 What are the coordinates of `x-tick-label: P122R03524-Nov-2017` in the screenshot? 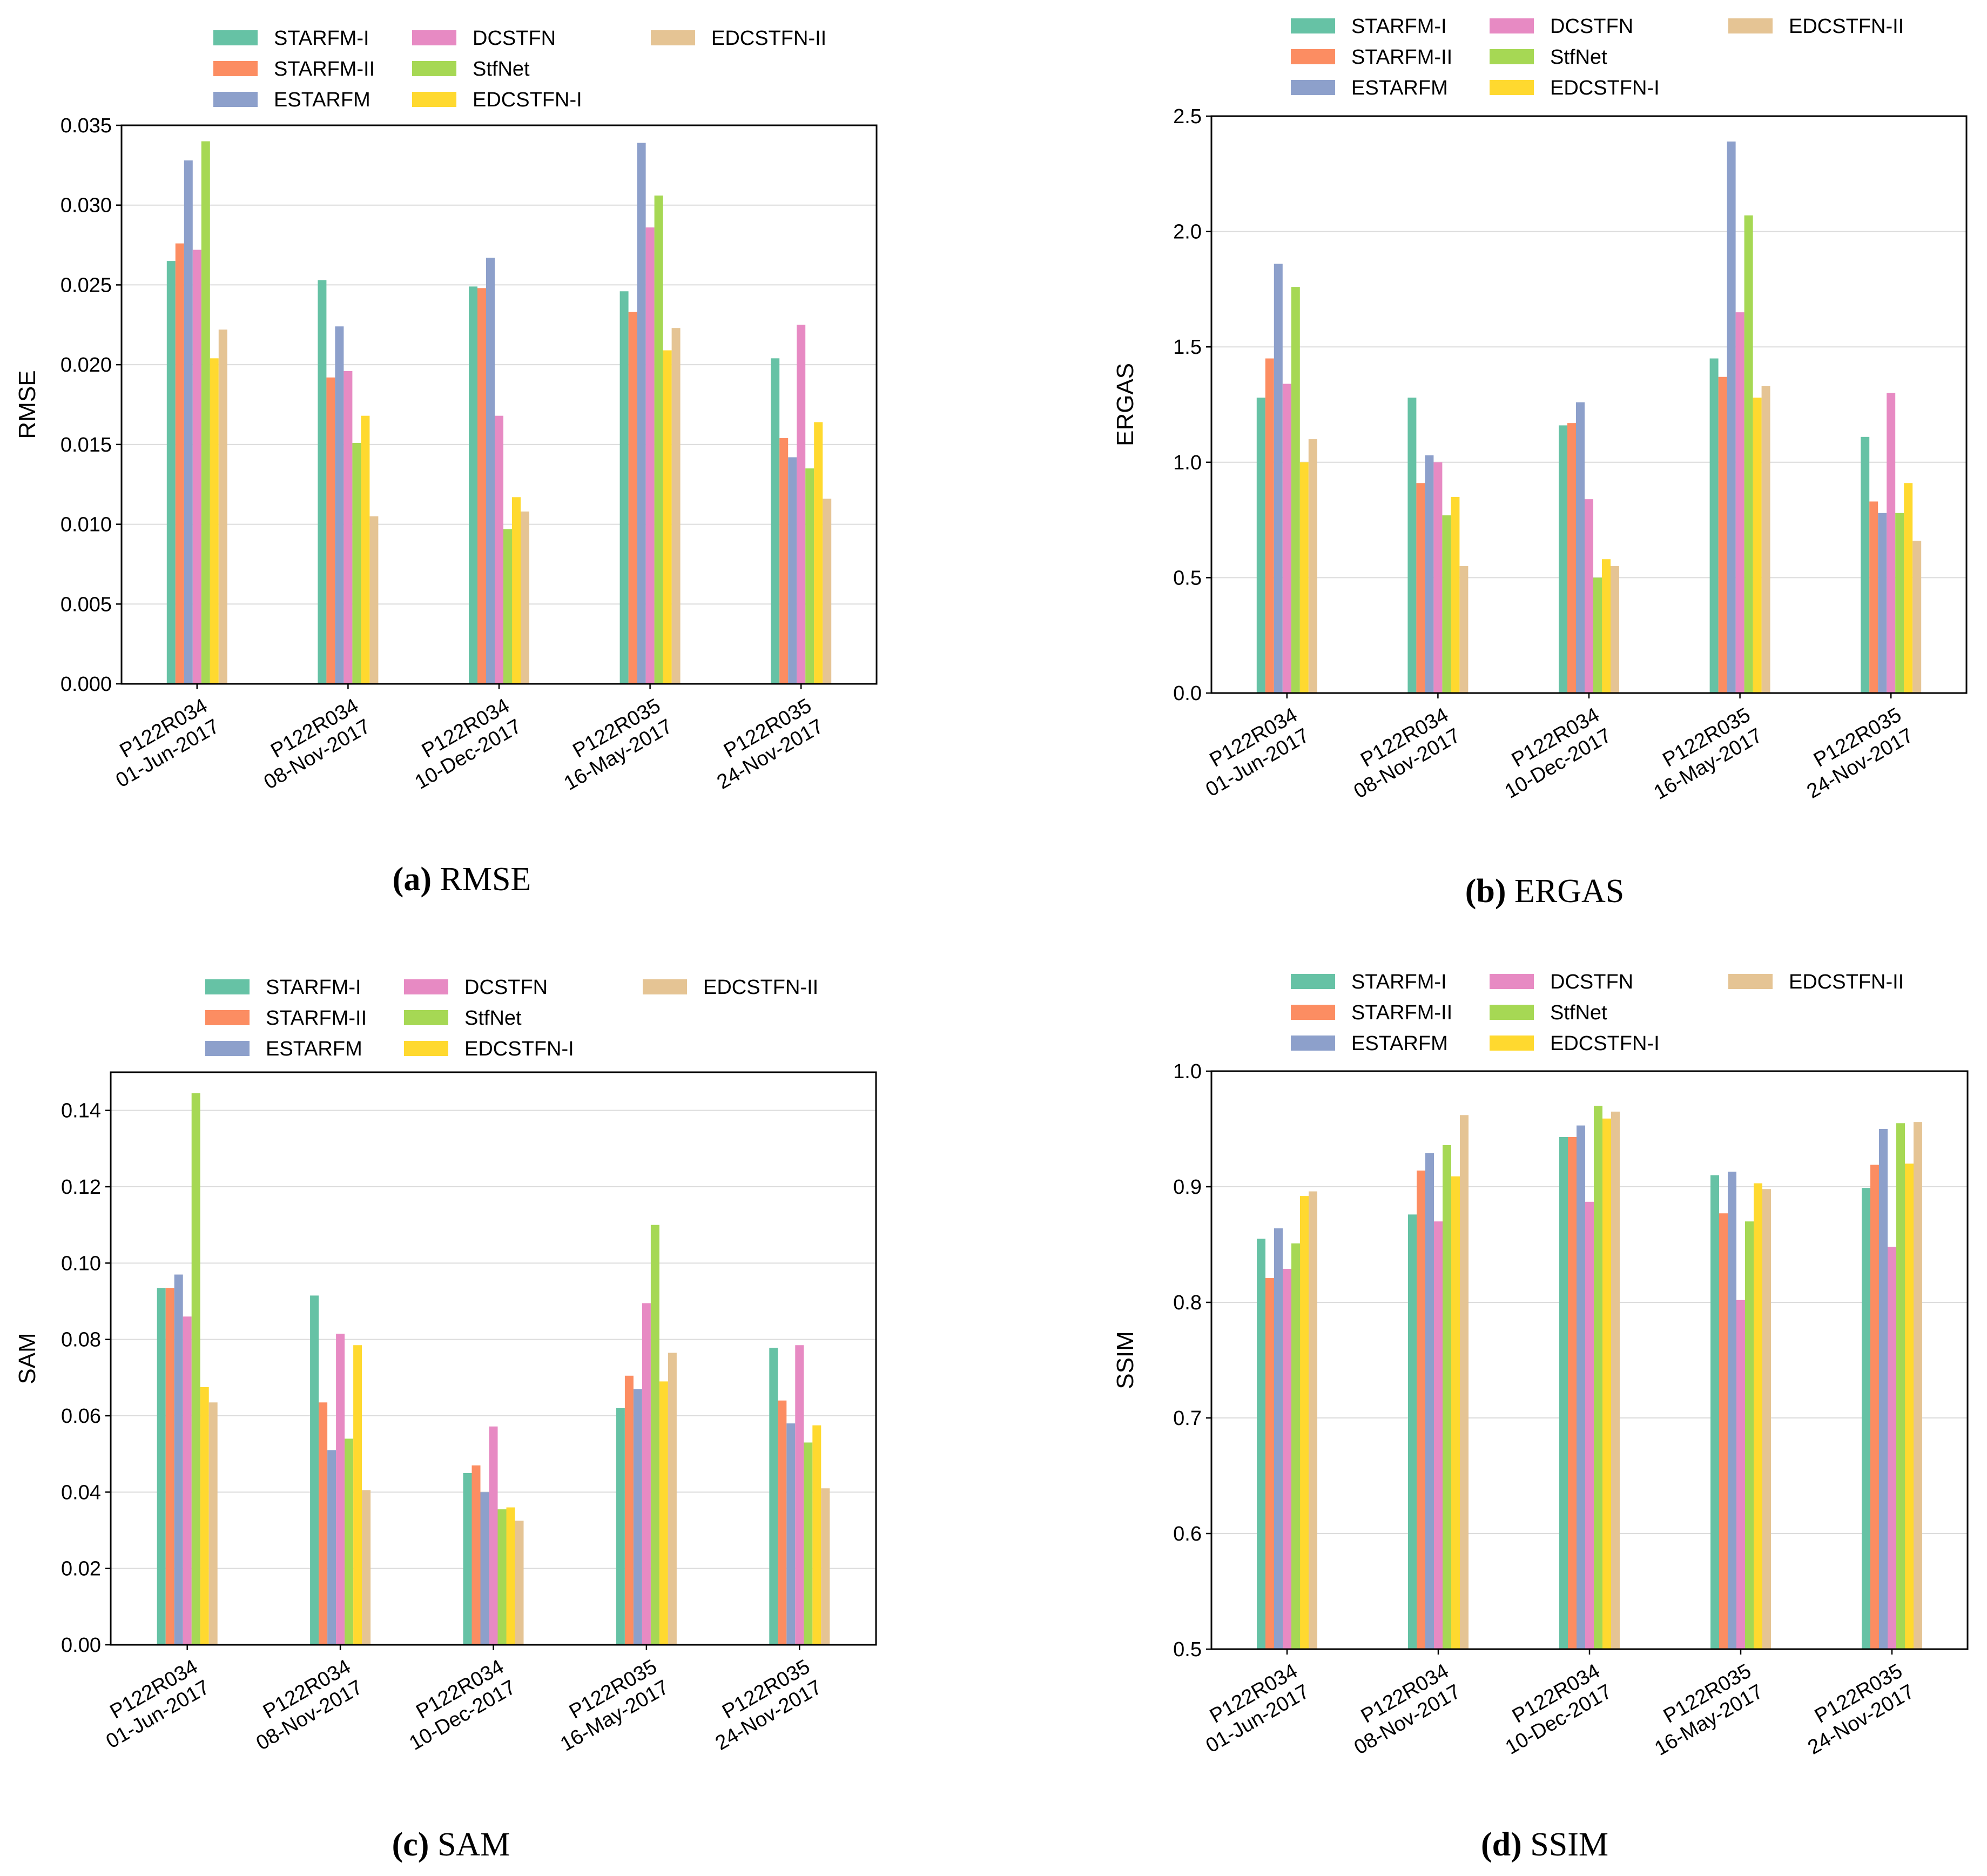 It's located at (763, 1704).